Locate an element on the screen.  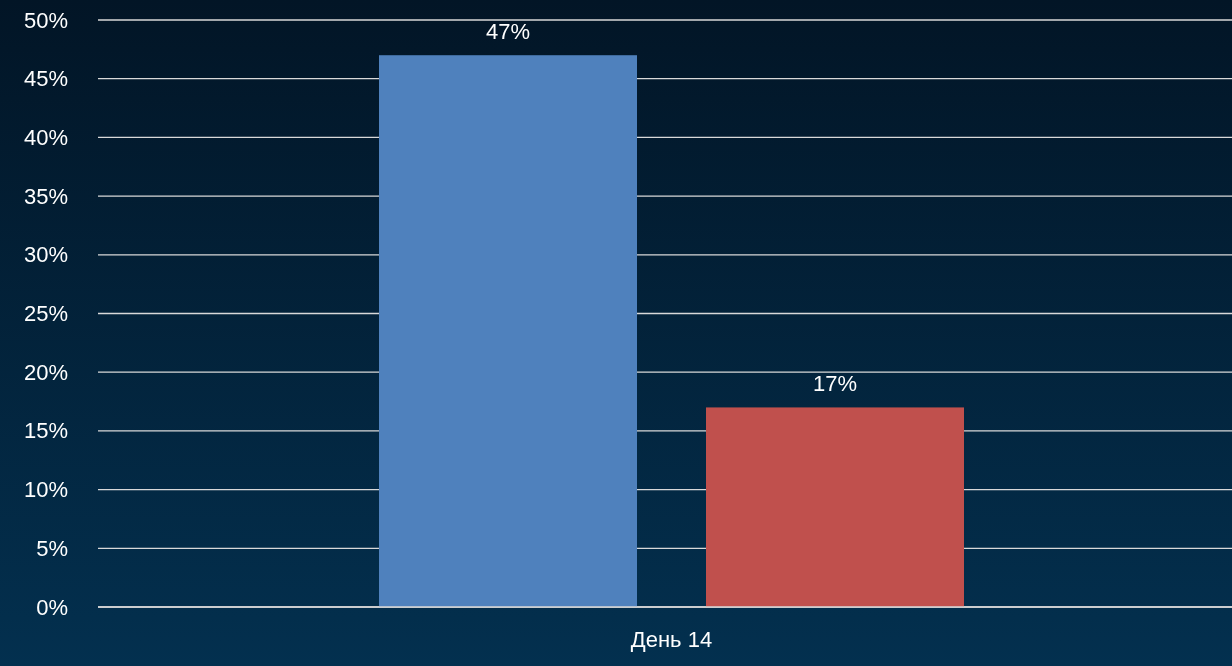
y-tick-label: 45% is located at coordinates (45, 79).